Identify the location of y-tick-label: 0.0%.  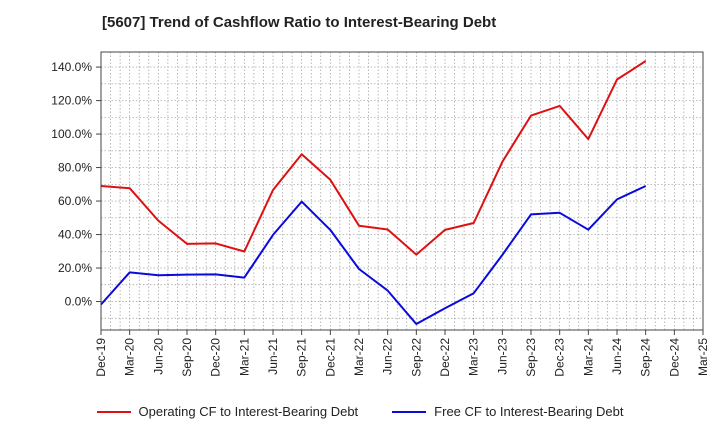
(79, 302).